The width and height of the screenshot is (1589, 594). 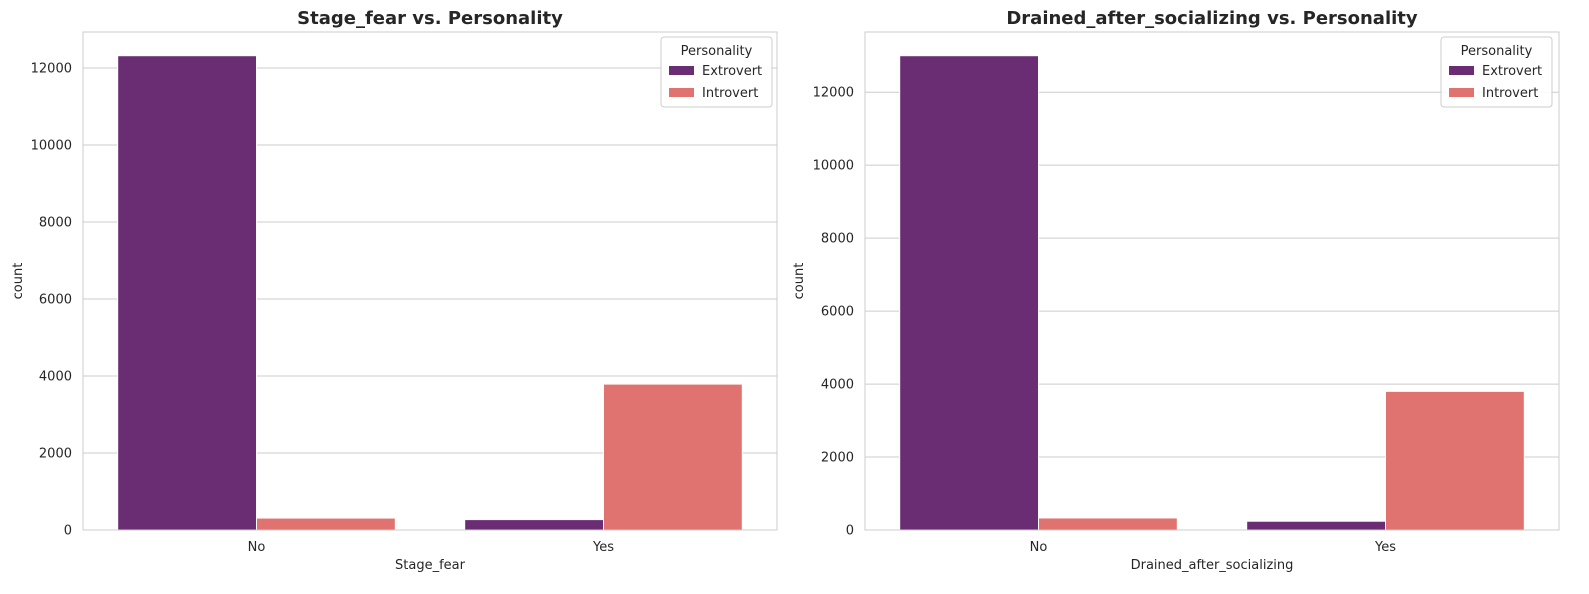 What do you see at coordinates (430, 18) in the screenshot?
I see `chart-title: Stage_fear vs. Personality` at bounding box center [430, 18].